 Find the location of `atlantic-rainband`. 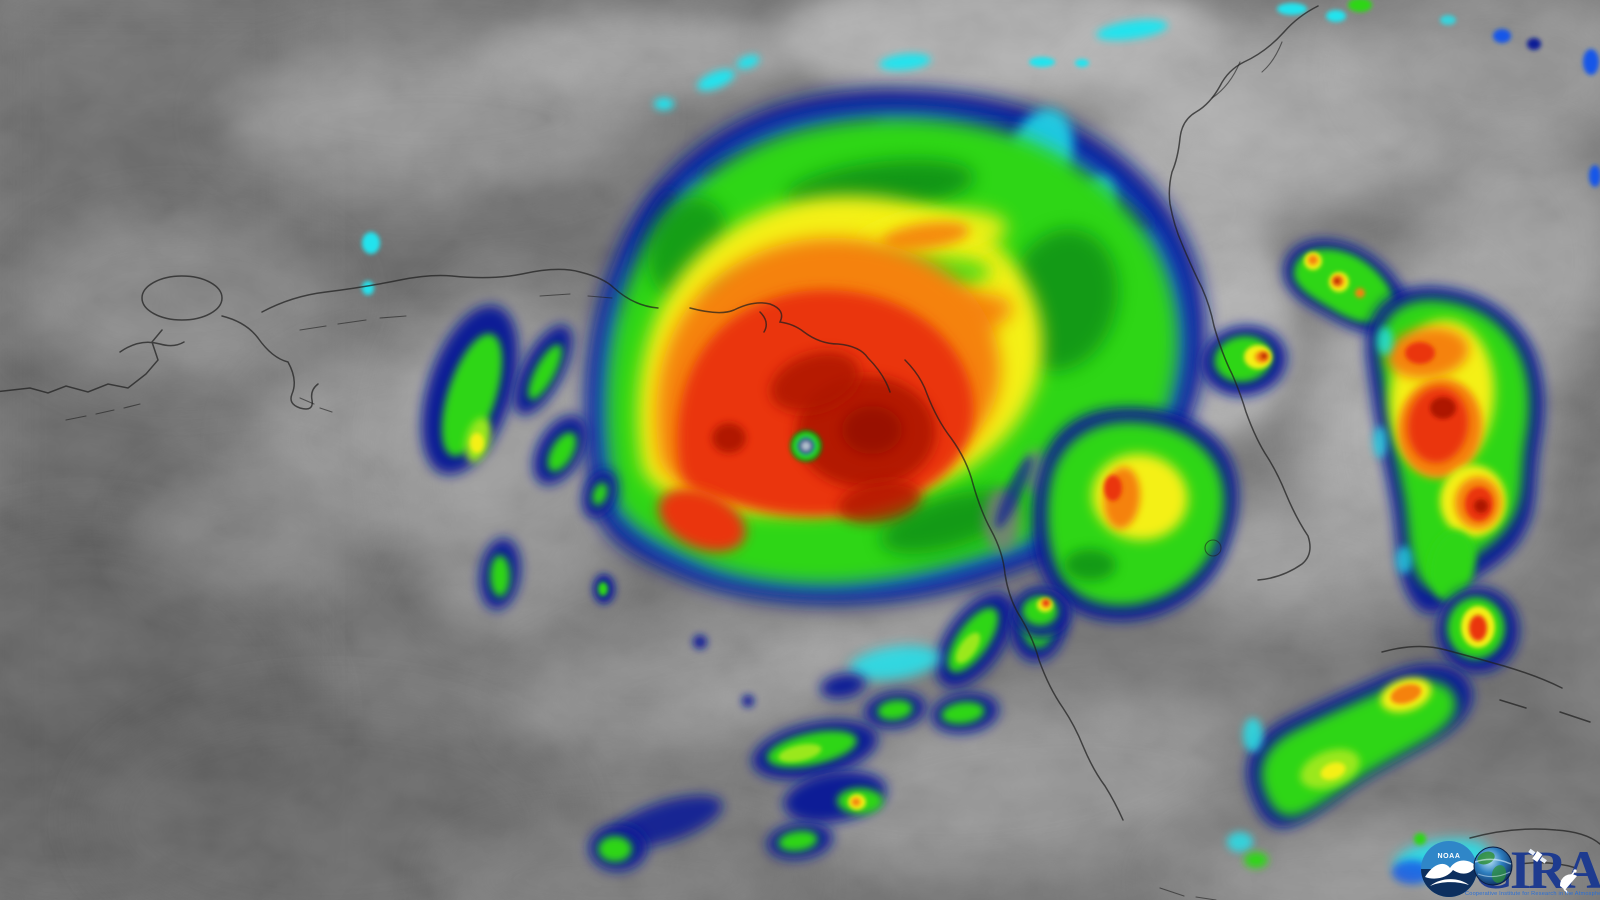

atlantic-rainband is located at coordinates (1414, 456).